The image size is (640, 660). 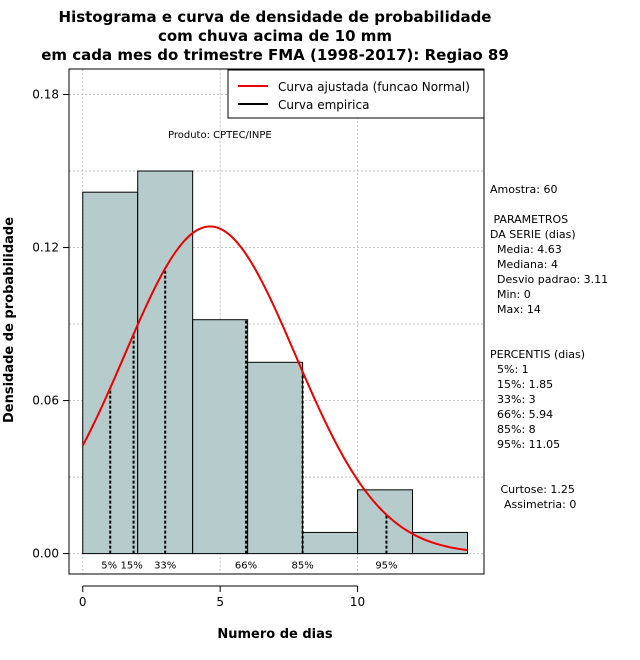 What do you see at coordinates (537, 354) in the screenshot?
I see `stat-line-11: PERCENTIS (dias)` at bounding box center [537, 354].